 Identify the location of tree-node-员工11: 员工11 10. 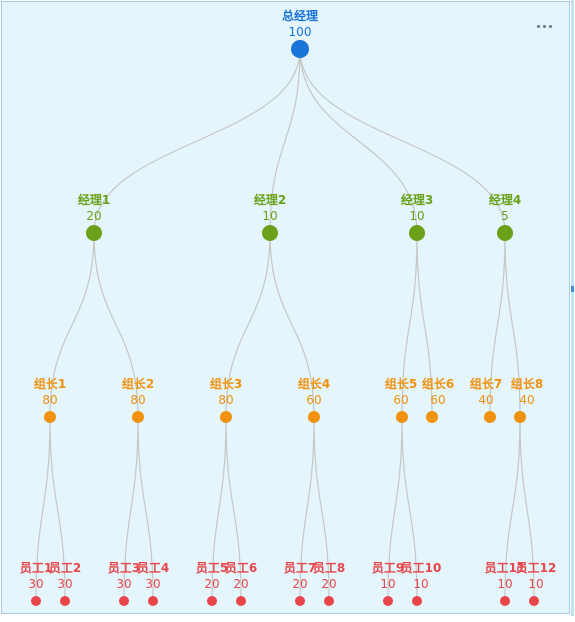
(505, 583).